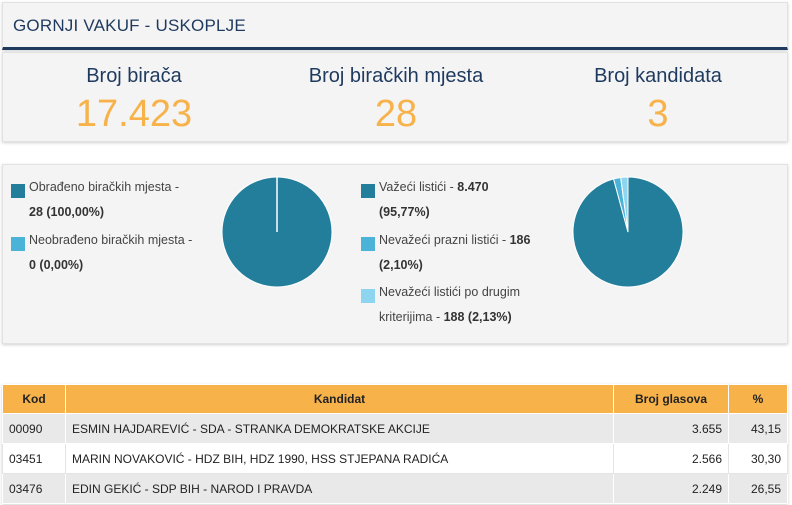 The height and width of the screenshot is (505, 792). What do you see at coordinates (658, 114) in the screenshot?
I see `stat-candidates-value: 3` at bounding box center [658, 114].